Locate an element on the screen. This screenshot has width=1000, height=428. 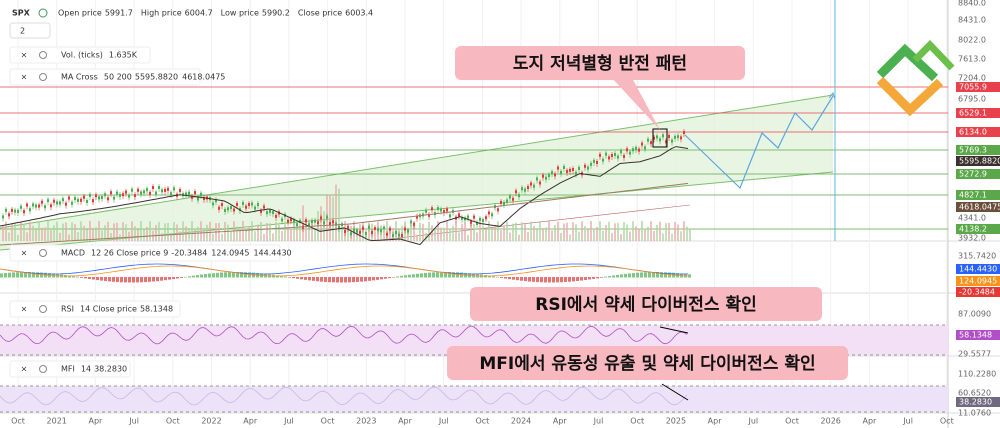
doji-highlight is located at coordinates (660, 138).